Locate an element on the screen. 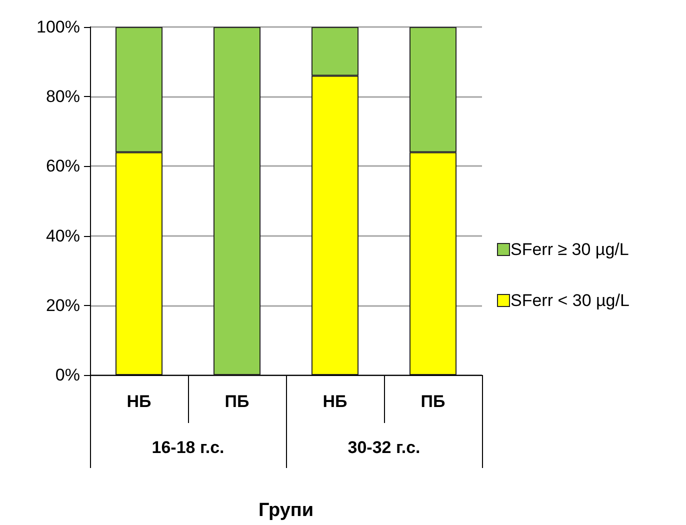 The height and width of the screenshot is (525, 686). y-tick-label: 0% is located at coordinates (67, 375).